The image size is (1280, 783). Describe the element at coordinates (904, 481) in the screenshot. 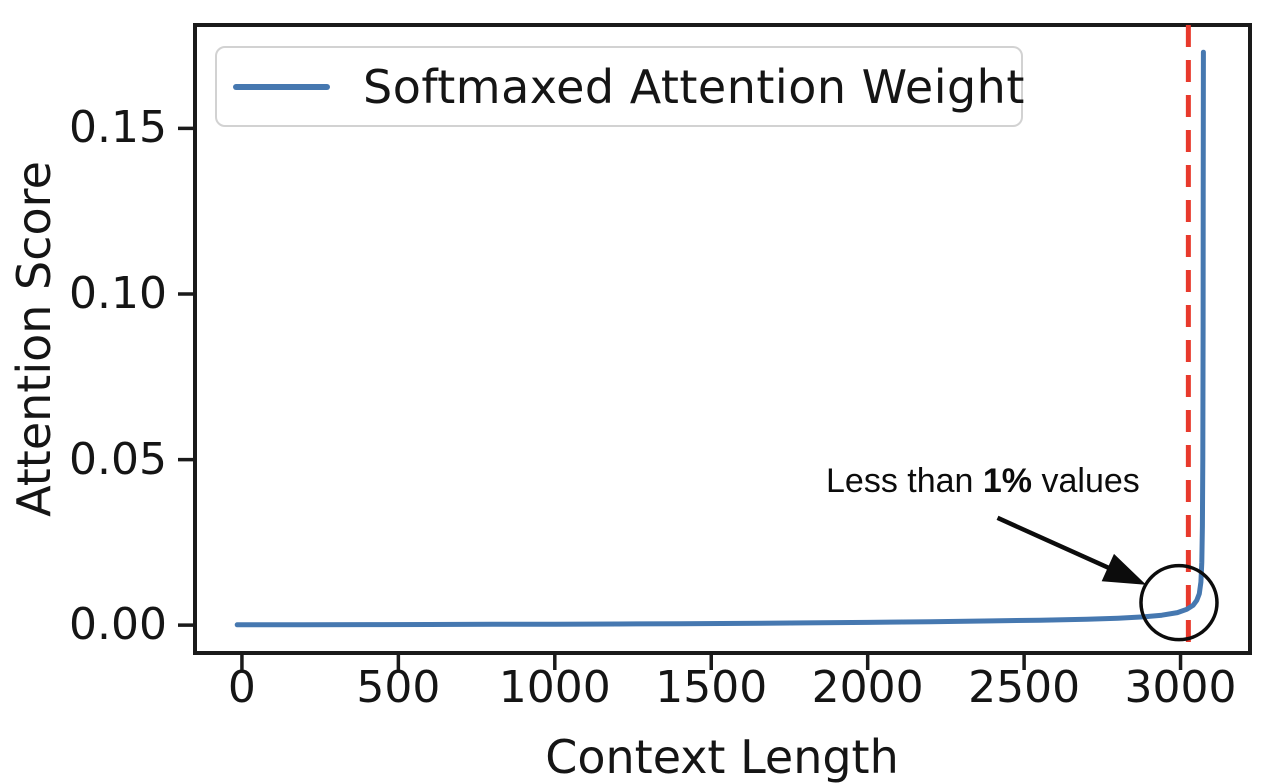

I see `annotation-text-prefix: Less than` at that location.